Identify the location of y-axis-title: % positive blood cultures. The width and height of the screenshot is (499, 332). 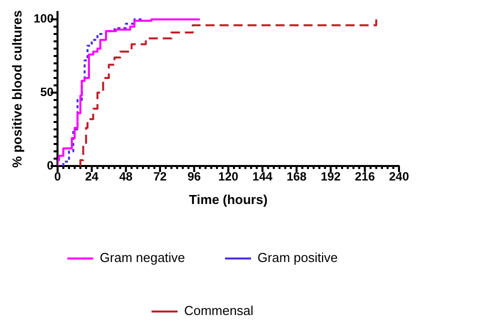
(16, 89).